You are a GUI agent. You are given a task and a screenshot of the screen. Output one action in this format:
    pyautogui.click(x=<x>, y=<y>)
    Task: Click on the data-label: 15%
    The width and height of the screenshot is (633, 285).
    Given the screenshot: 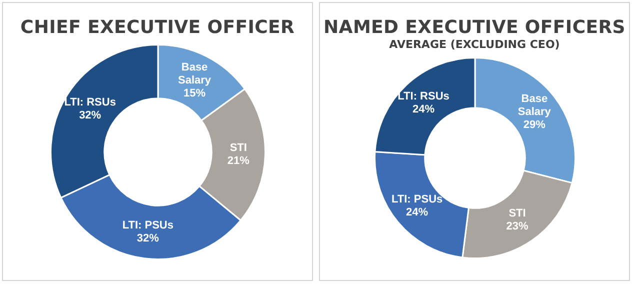 What is the action you would take?
    pyautogui.click(x=194, y=93)
    